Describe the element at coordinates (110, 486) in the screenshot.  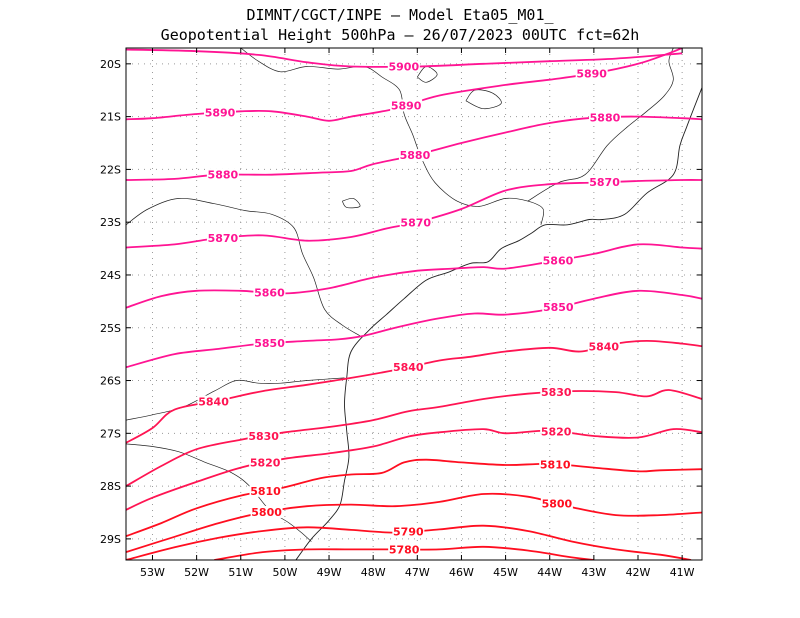
I see `lat-tick-label: 28S` at that location.